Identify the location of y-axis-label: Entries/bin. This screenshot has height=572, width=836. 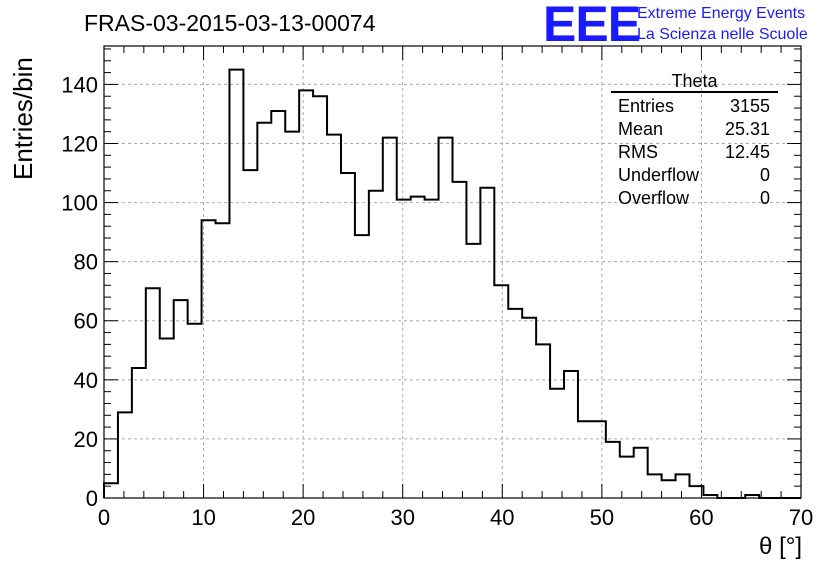
(23, 118).